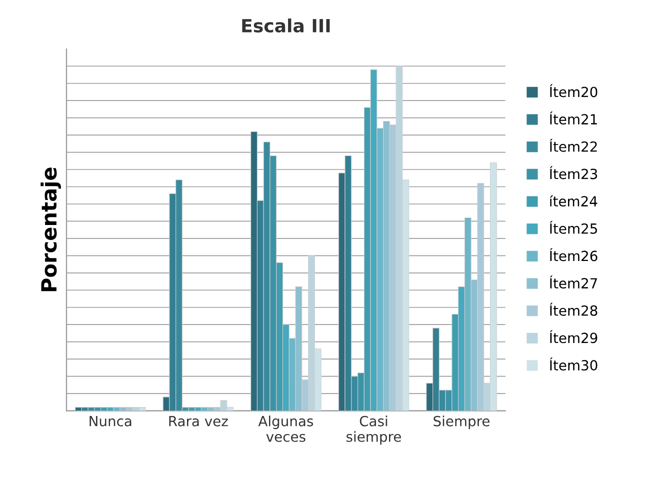 The height and width of the screenshot is (489, 665). Describe the element at coordinates (373, 430) in the screenshot. I see `x-tick-label: Casi siempre` at that location.